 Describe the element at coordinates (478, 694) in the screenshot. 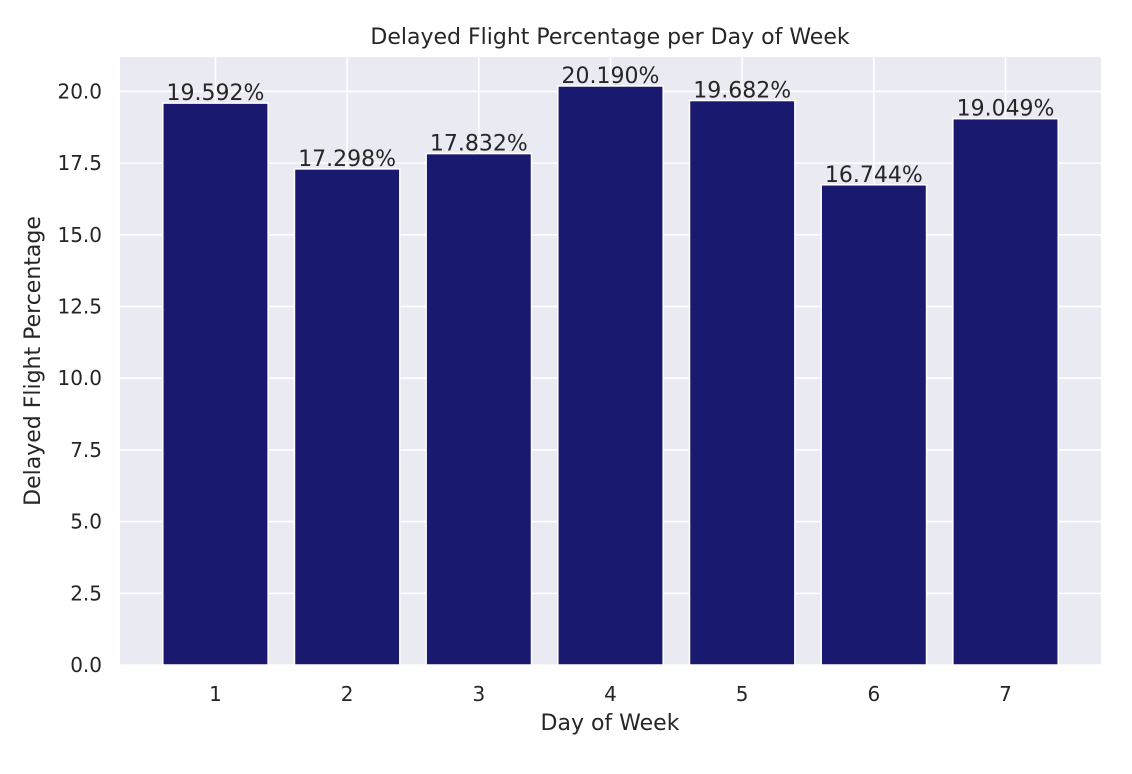

I see `x-tick-label: 3` at that location.